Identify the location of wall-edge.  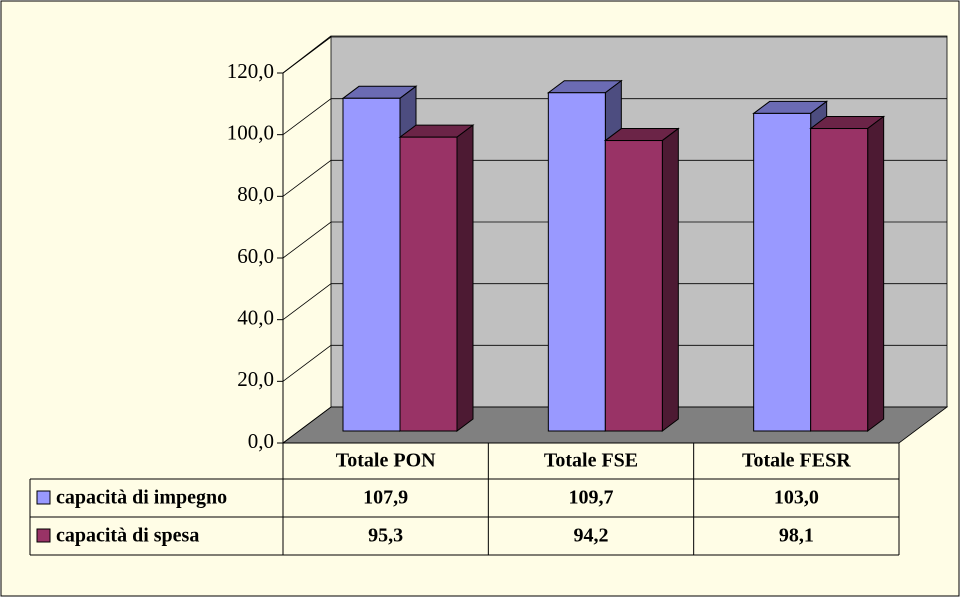
(307, 54).